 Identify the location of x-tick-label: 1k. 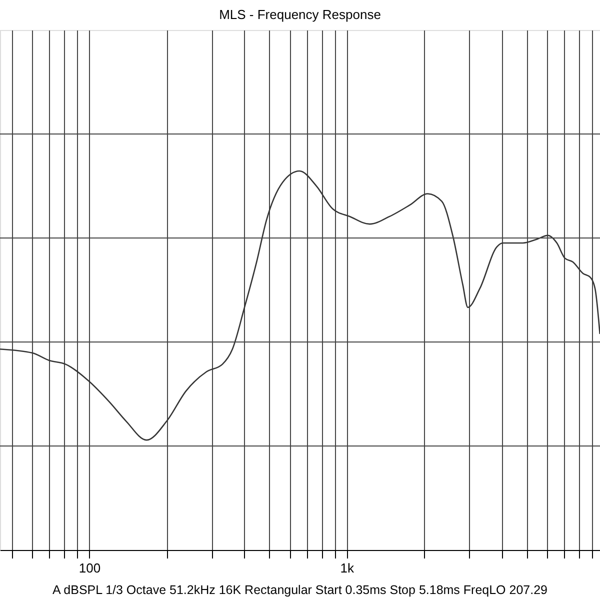
(347, 568).